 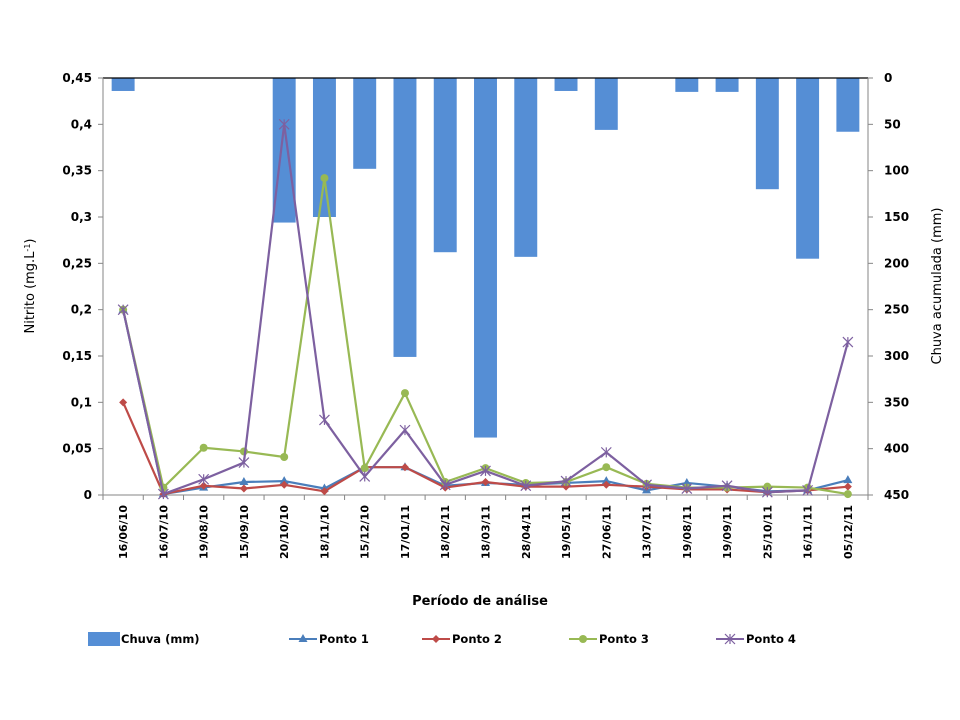 I want to click on y-axis-right-title: Chuva acumulada (mm), so click(x=937, y=285).